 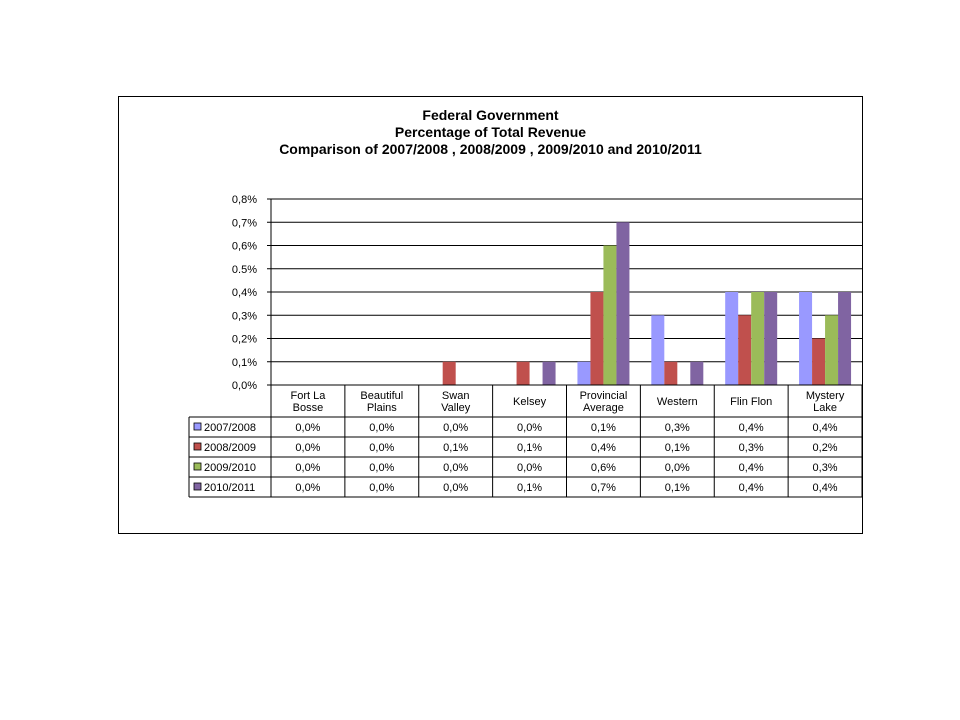 What do you see at coordinates (244, 316) in the screenshot?
I see `y-tick-label: 0,3%` at bounding box center [244, 316].